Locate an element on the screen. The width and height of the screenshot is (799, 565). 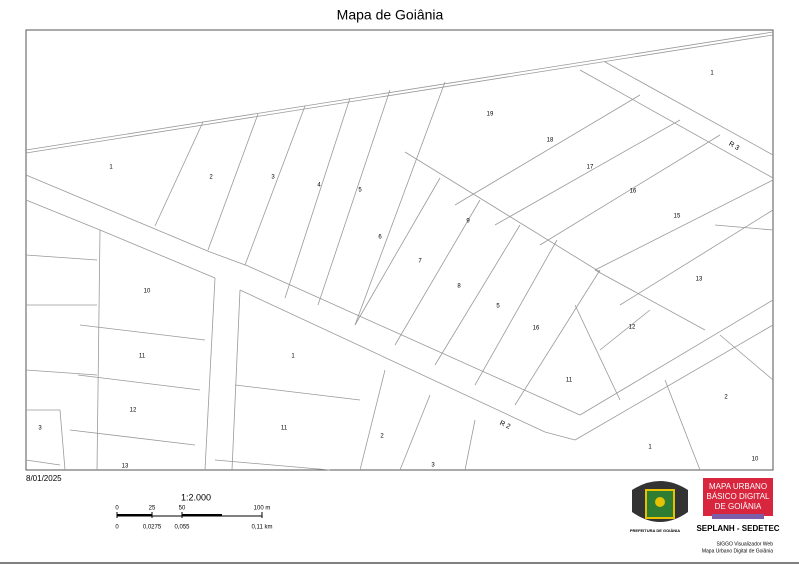
lot-number: 4 is located at coordinates (319, 186).